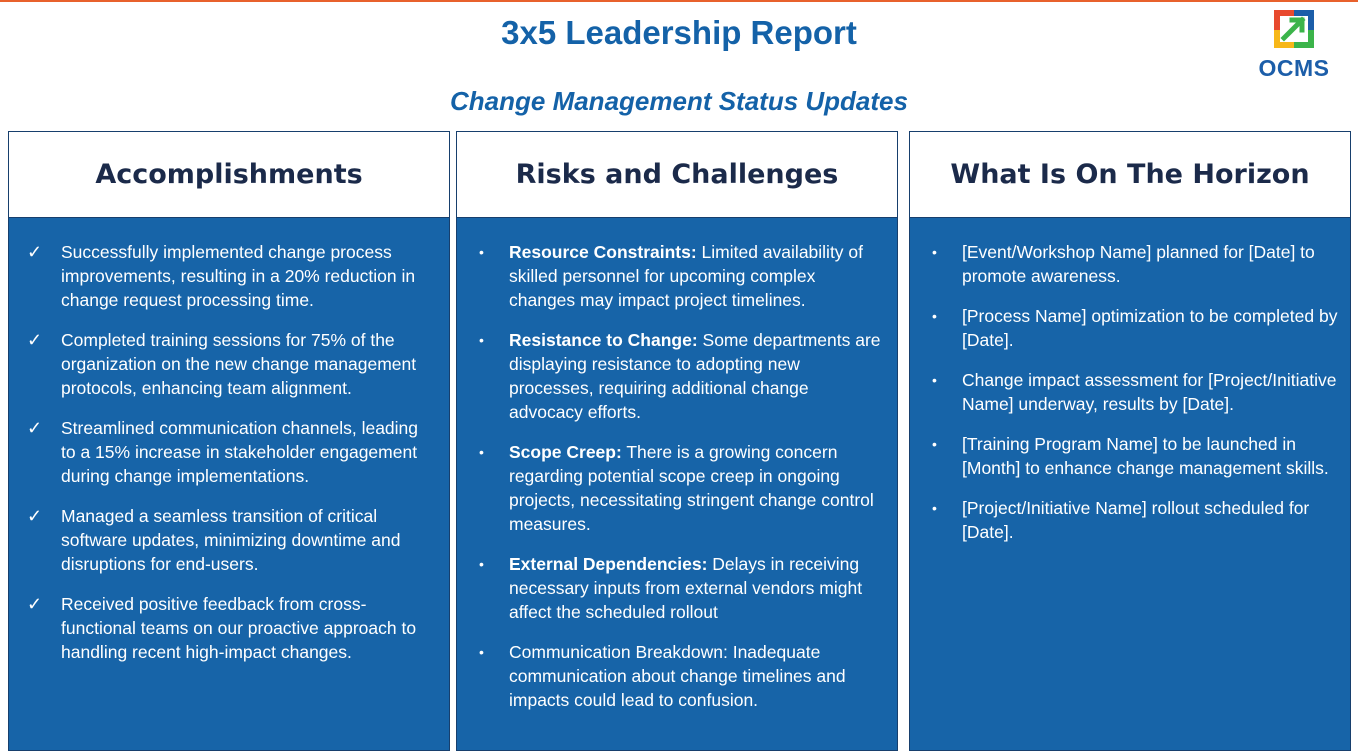  What do you see at coordinates (1130, 175) in the screenshot?
I see `horizon-heading: What Is On The Horizon` at bounding box center [1130, 175].